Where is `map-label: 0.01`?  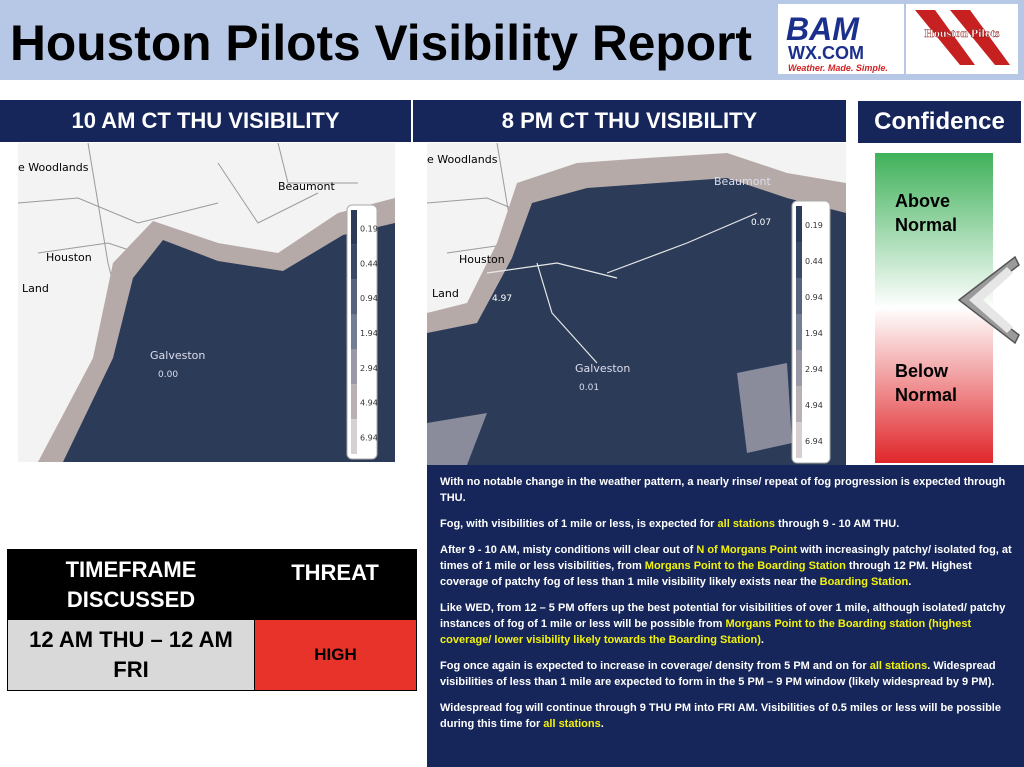
map-label: 0.01 is located at coordinates (589, 388).